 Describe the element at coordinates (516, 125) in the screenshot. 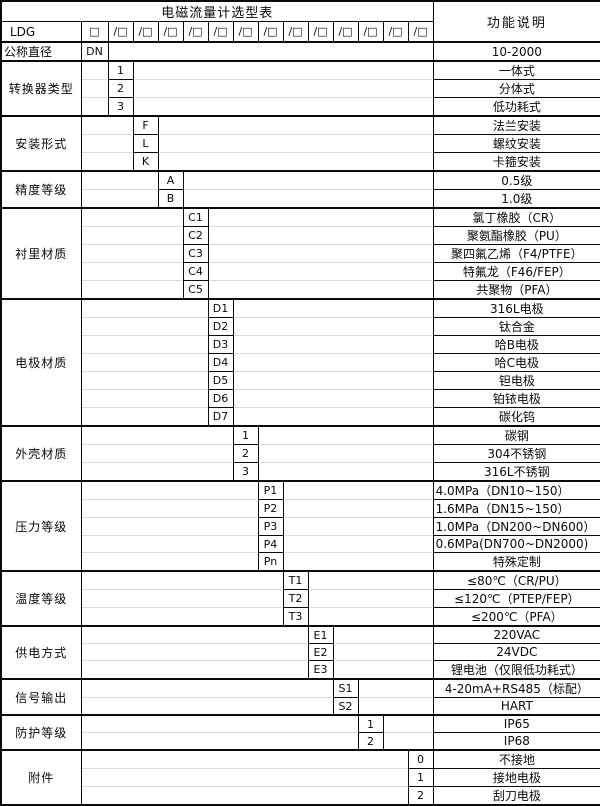

I see `option-desc-cell: 法兰安装` at that location.